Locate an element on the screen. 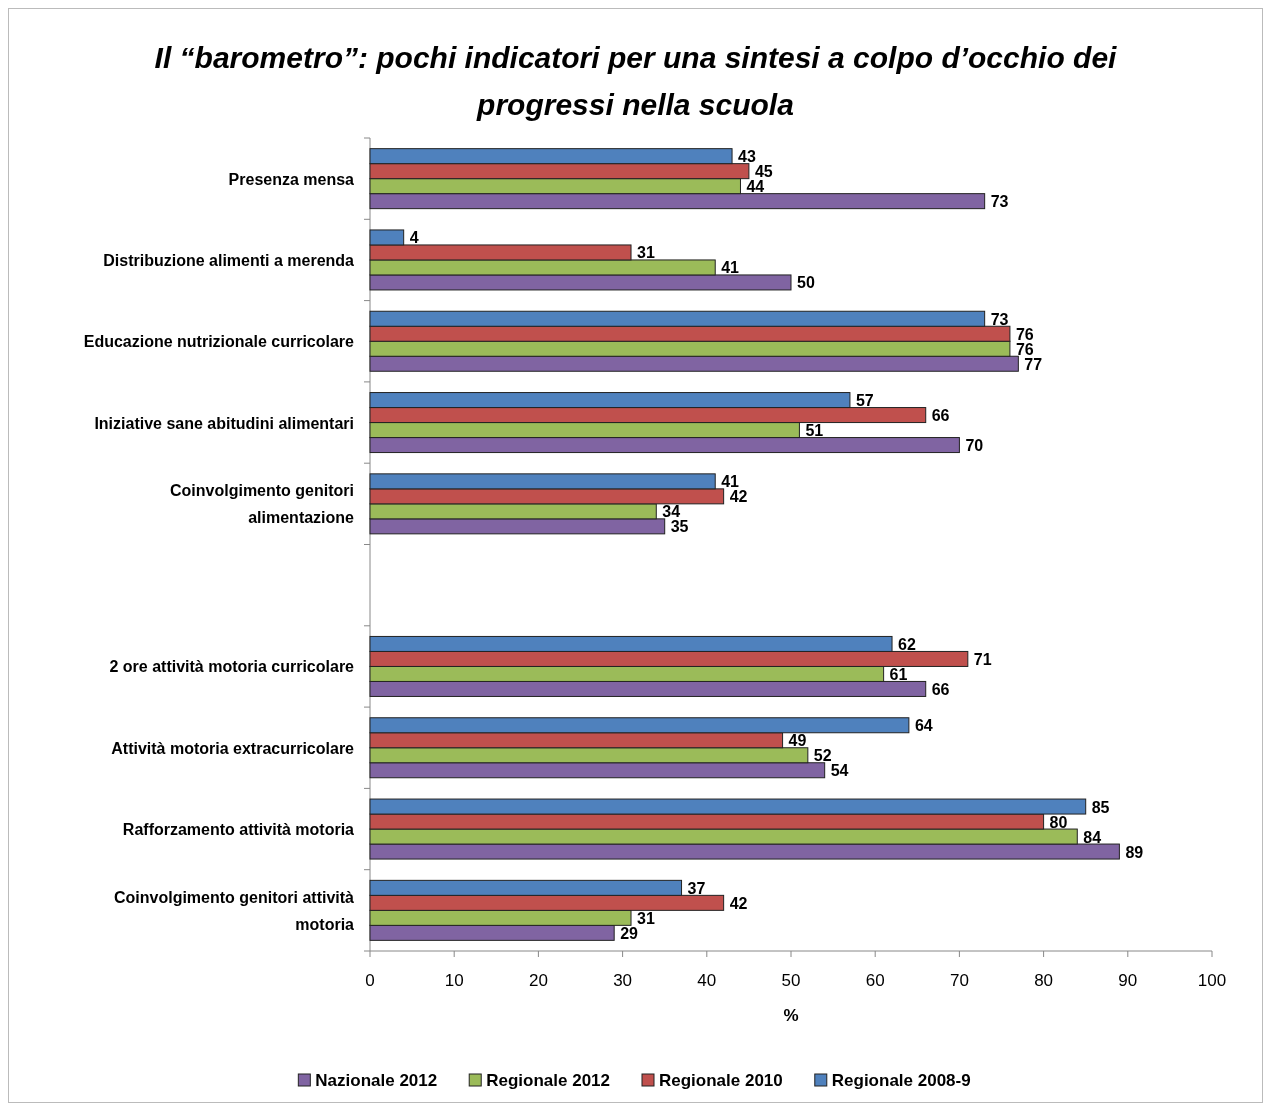 The width and height of the screenshot is (1271, 1106). legend-label: Regionale 2012 is located at coordinates (548, 1080).